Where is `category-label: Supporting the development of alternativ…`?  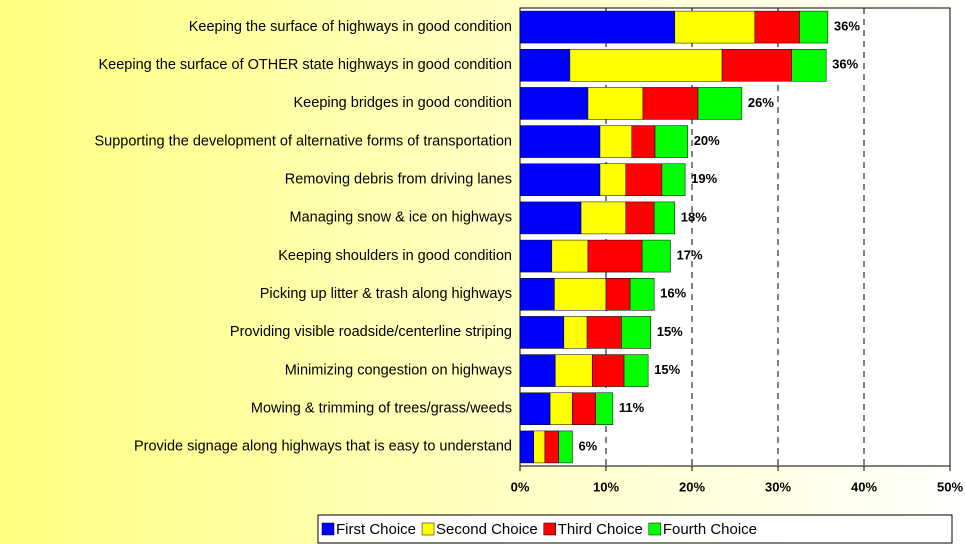
category-label: Supporting the development of alternativ… is located at coordinates (303, 141).